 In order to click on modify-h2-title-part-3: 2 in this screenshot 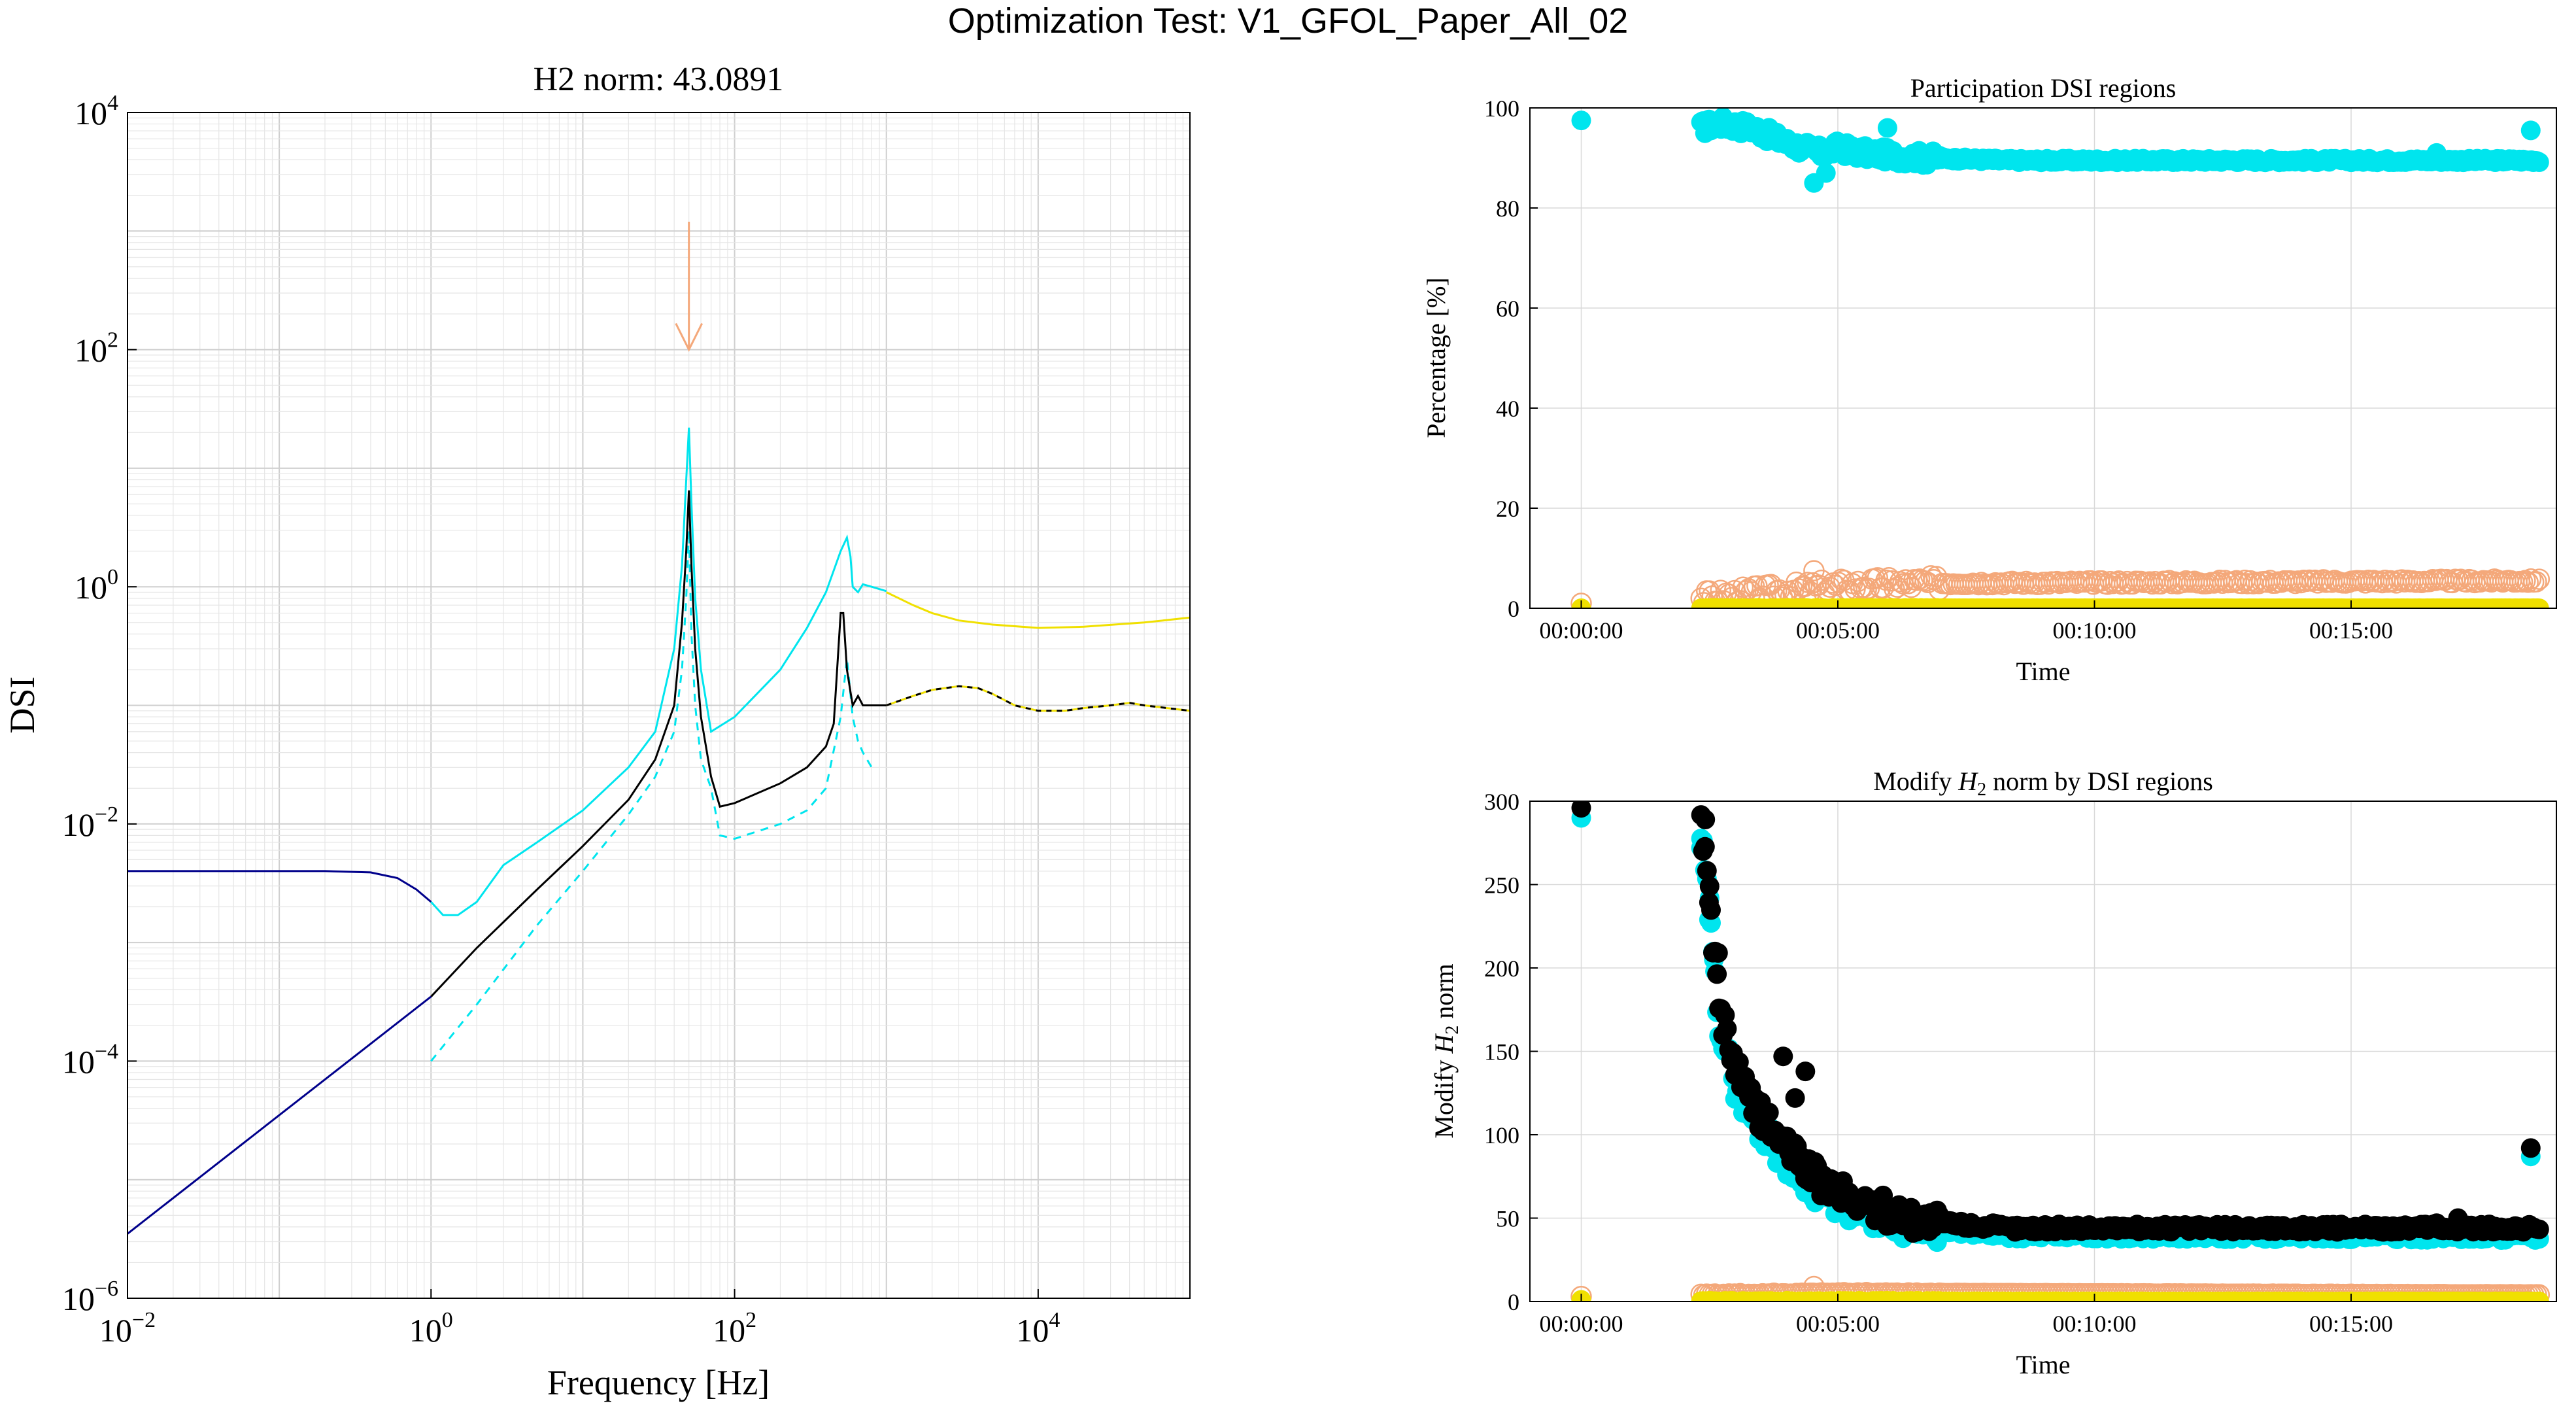, I will do `click(1981, 790)`.